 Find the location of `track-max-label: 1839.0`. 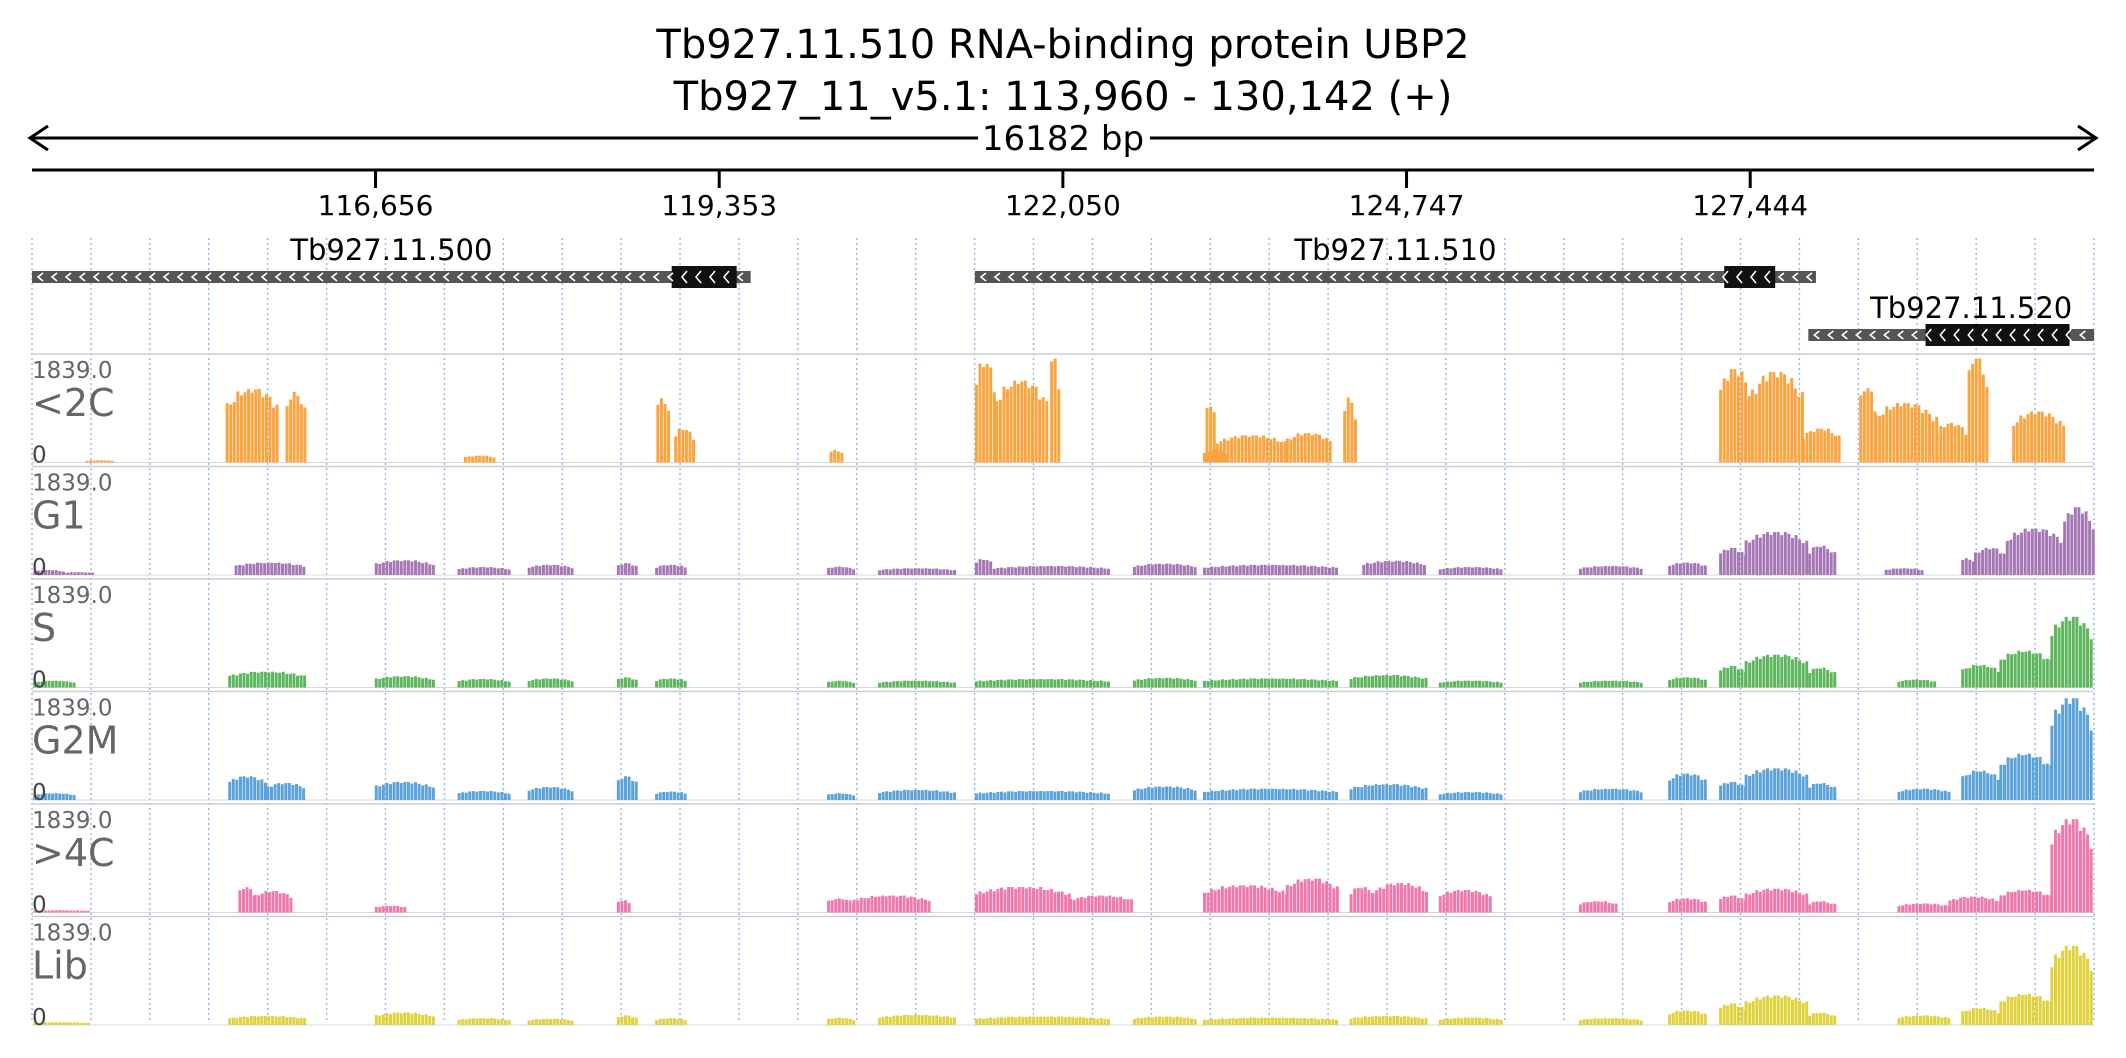

track-max-label: 1839.0 is located at coordinates (72, 934).